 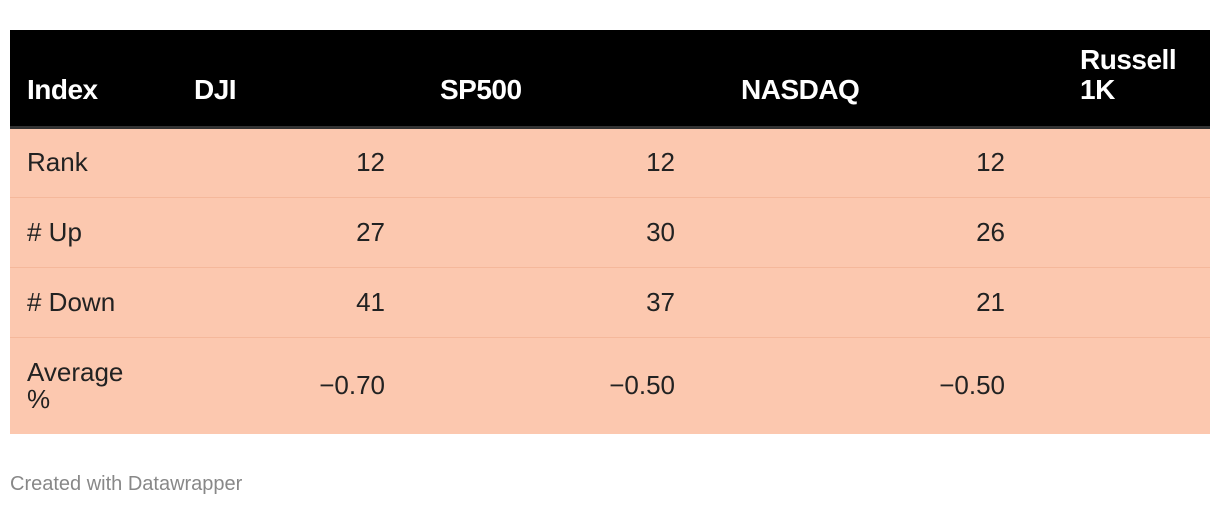 What do you see at coordinates (290, 79) in the screenshot?
I see `column-header-dji: DJI` at bounding box center [290, 79].